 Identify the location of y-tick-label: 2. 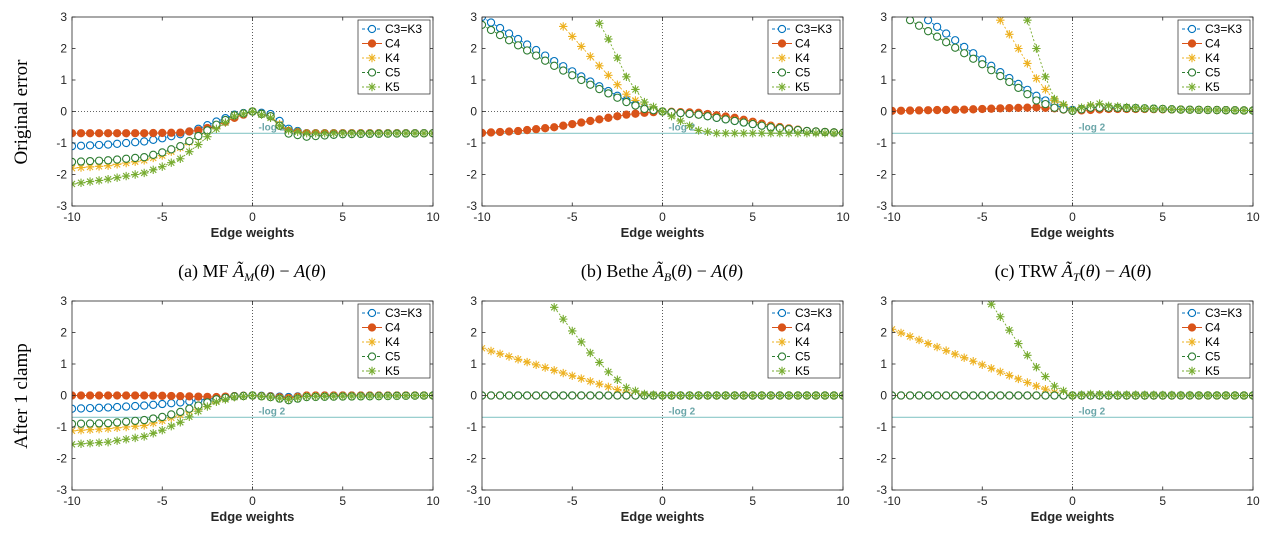
(473, 49).